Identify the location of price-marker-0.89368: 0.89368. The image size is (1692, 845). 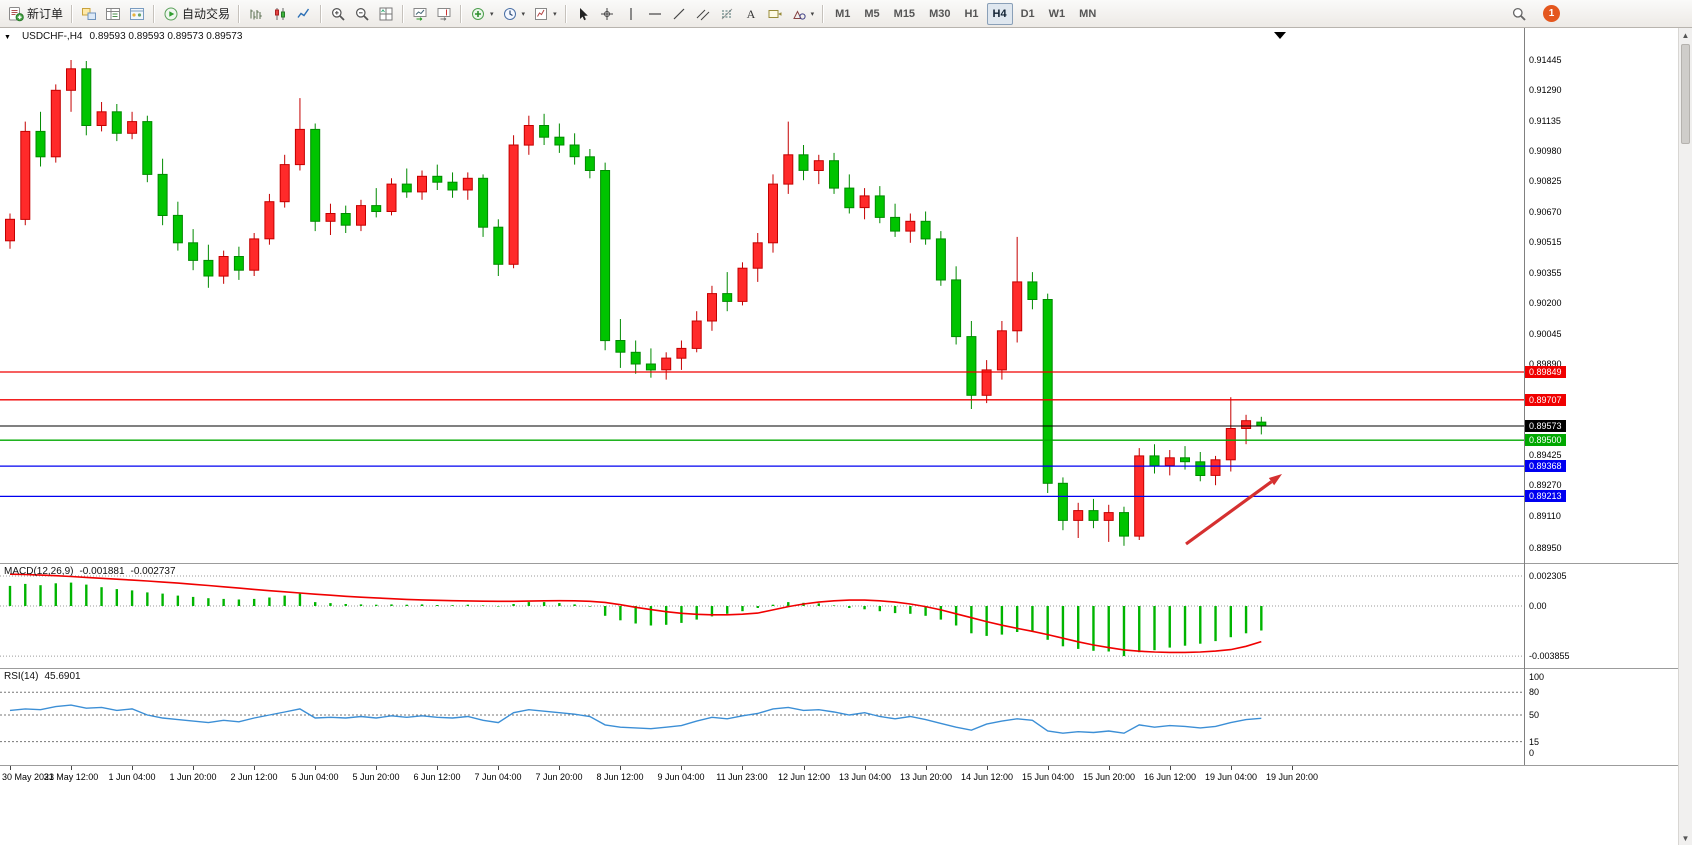
(1545, 466).